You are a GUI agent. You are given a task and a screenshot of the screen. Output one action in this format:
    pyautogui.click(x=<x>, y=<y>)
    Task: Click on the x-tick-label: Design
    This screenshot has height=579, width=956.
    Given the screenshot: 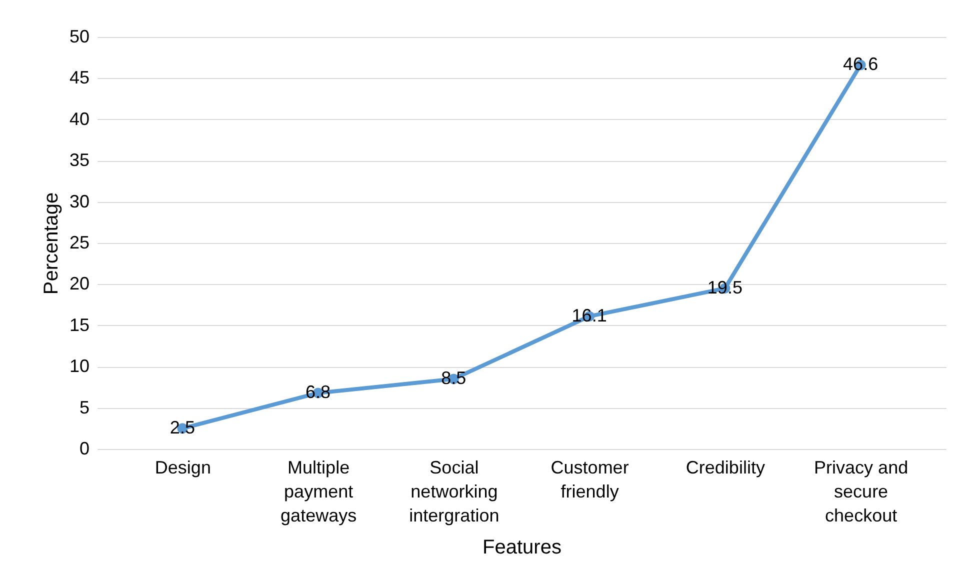 What is the action you would take?
    pyautogui.click(x=182, y=468)
    